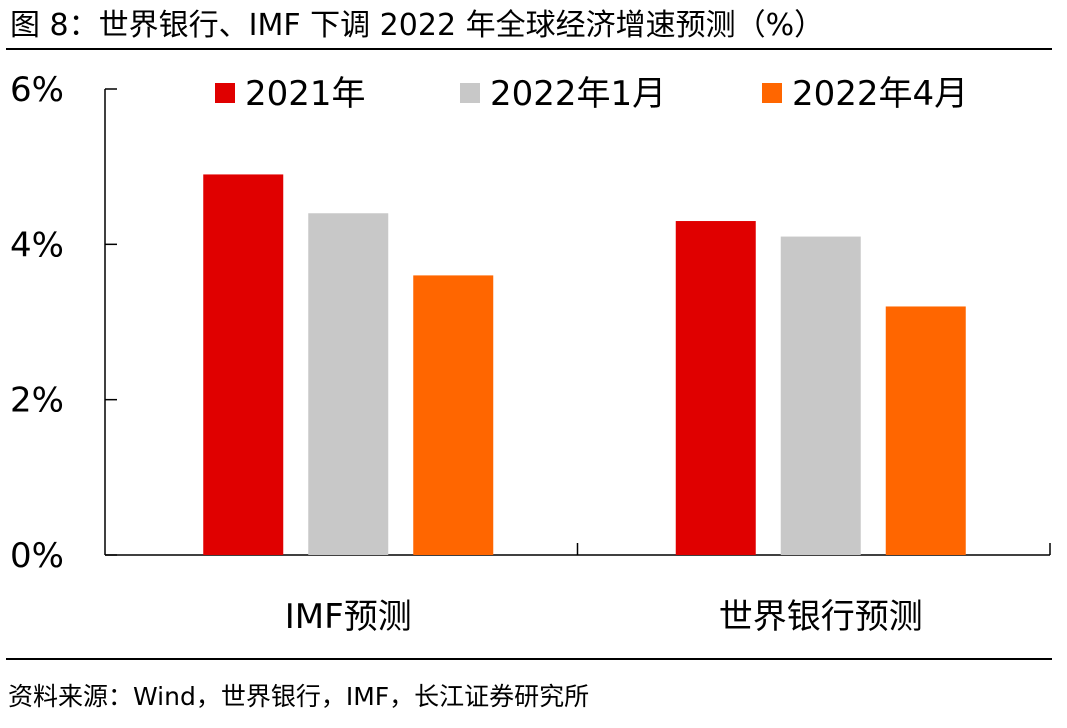  I want to click on y-tick-label: 0%, so click(37, 556).